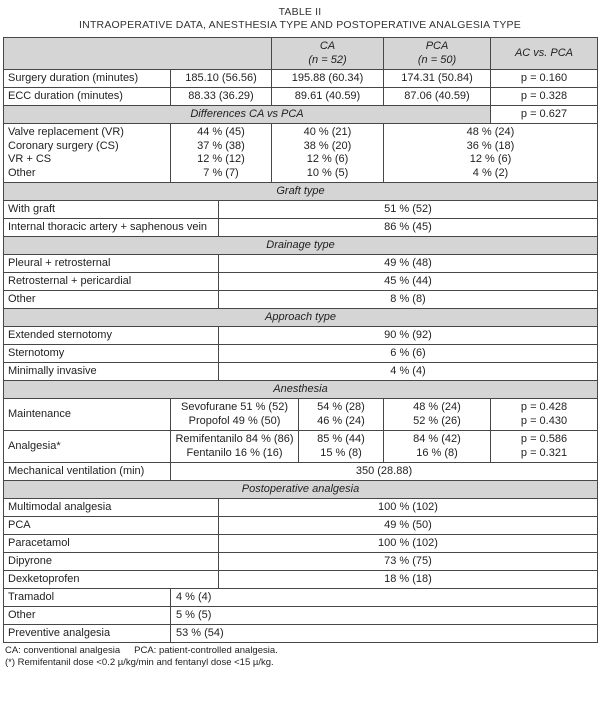  Describe the element at coordinates (408, 209) in the screenshot. I see `row-value-cell: 51 % (52)` at that location.